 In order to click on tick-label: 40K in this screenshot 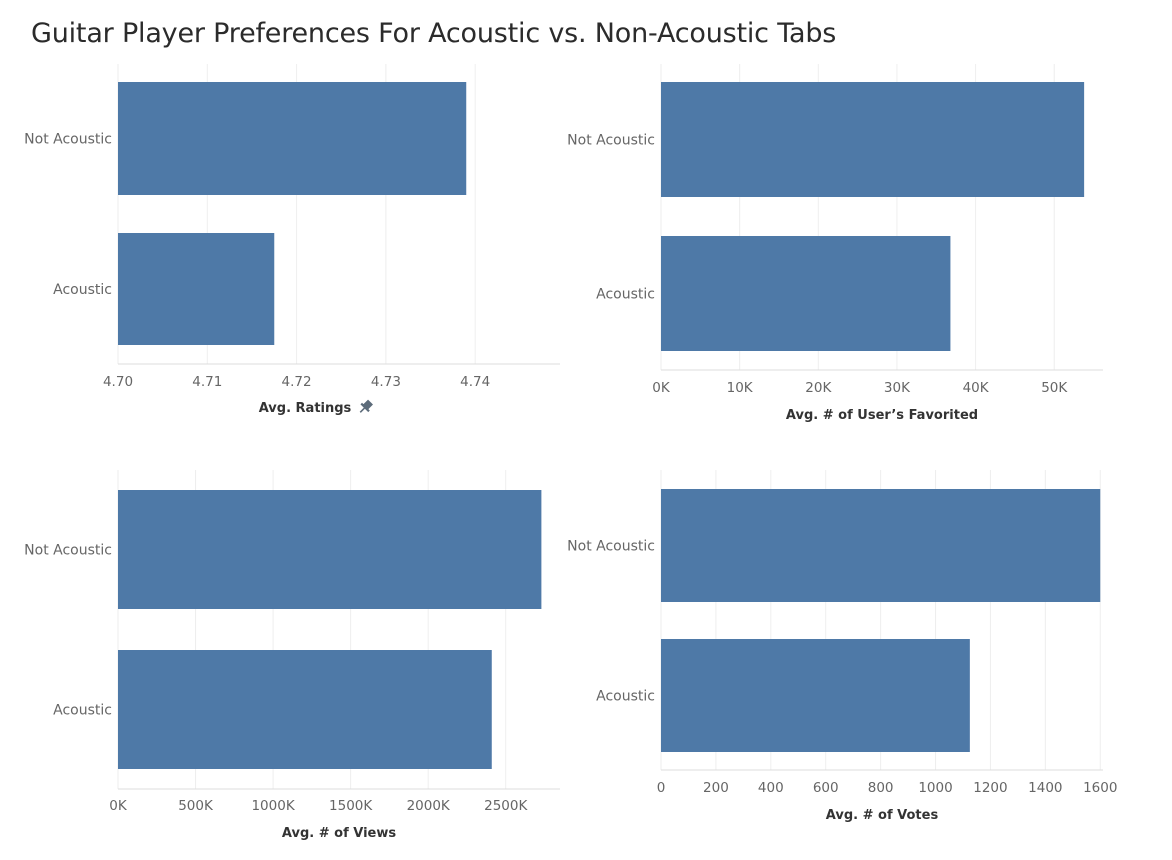, I will do `click(976, 388)`.